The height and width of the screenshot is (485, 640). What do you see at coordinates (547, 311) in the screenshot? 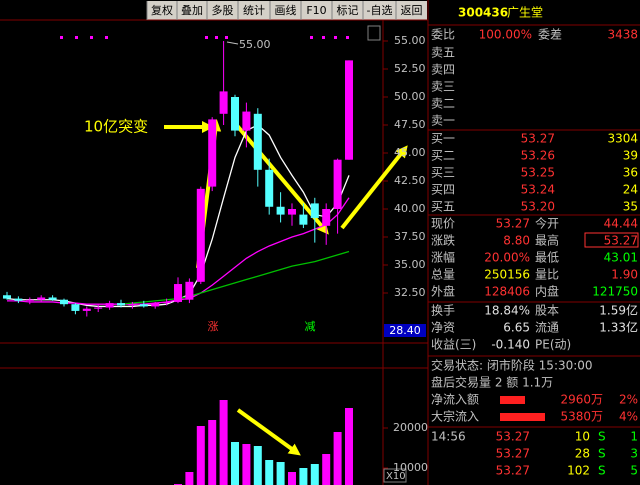
I see `stat-label: 股本` at bounding box center [547, 311].